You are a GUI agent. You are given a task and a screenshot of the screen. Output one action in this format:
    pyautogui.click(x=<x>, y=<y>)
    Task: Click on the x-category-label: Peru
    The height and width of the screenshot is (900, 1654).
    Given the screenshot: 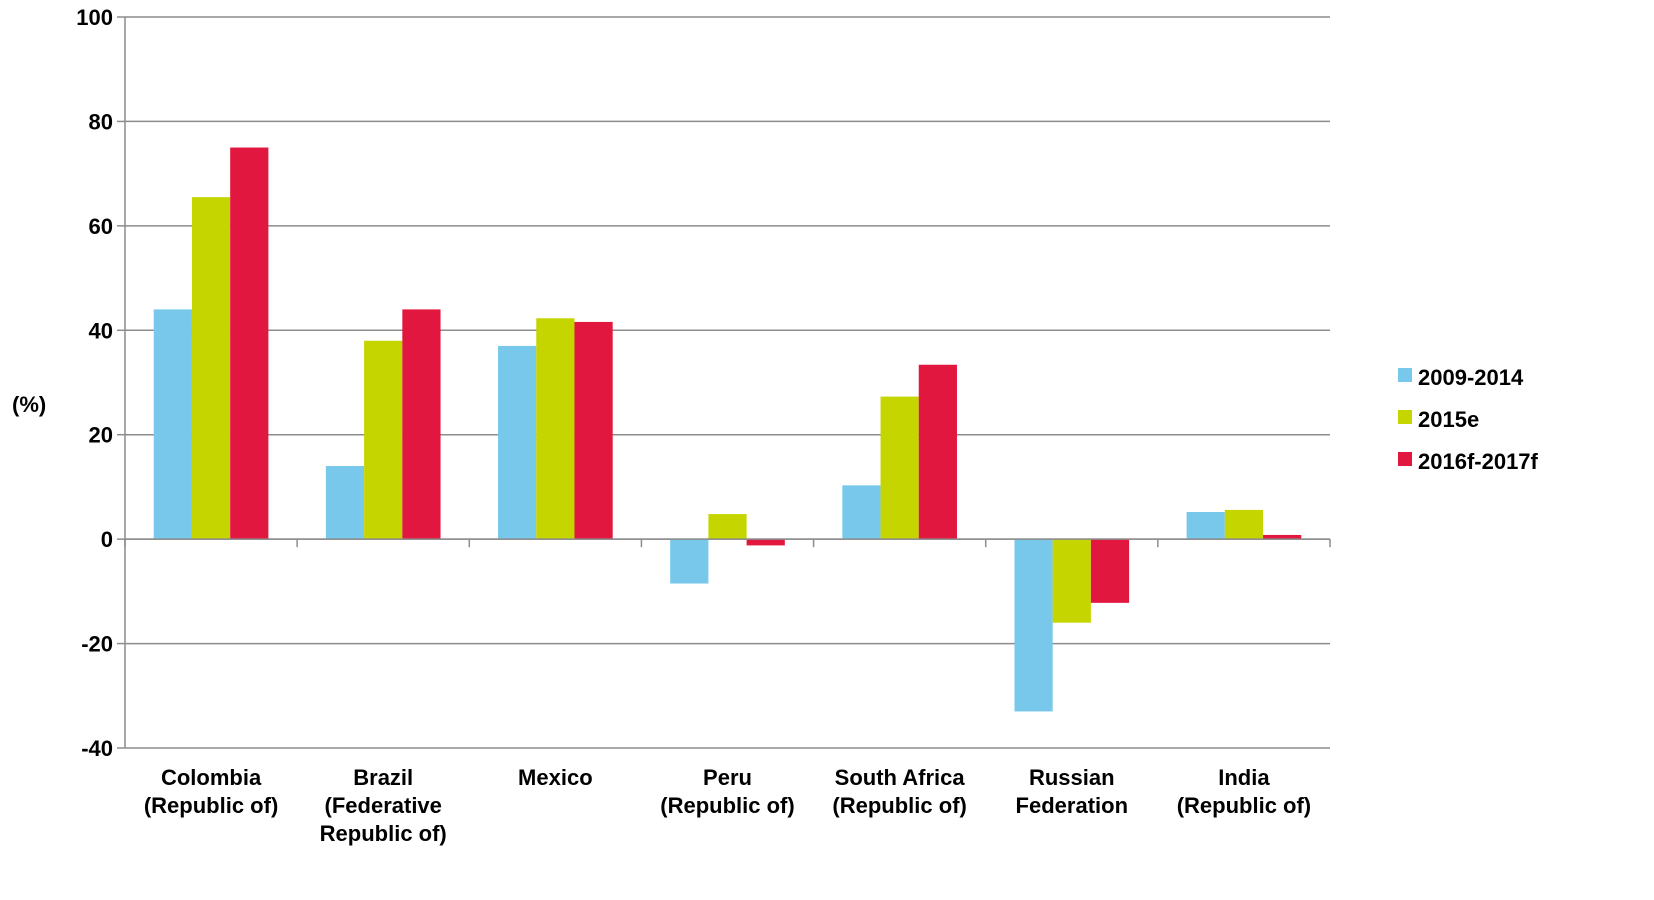 What is the action you would take?
    pyautogui.click(x=727, y=777)
    